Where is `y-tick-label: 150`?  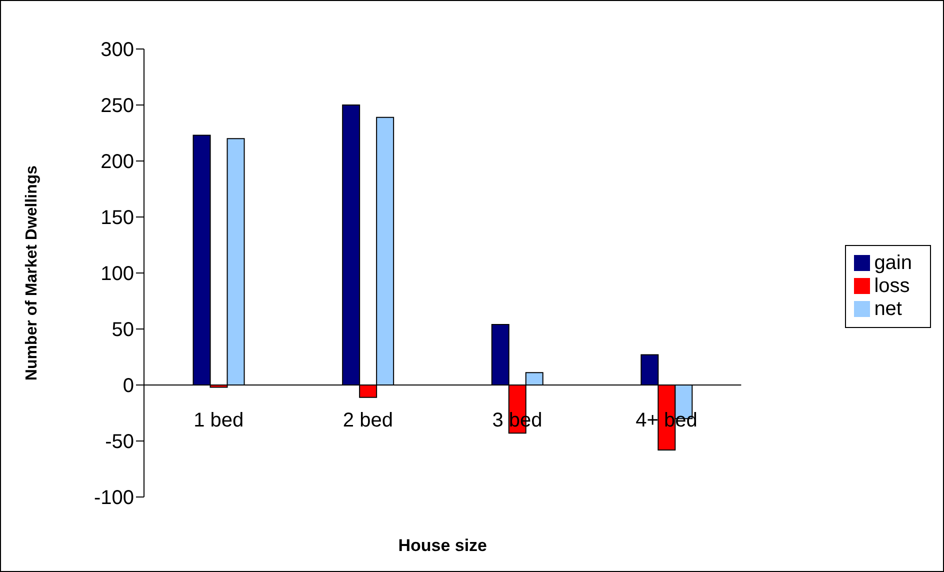
y-tick-label: 150 is located at coordinates (117, 218).